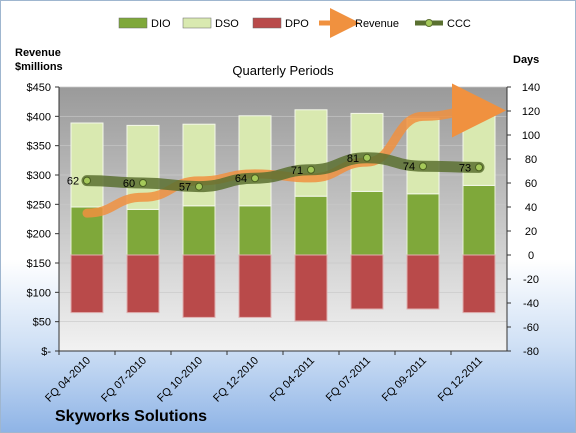 Image resolution: width=576 pixels, height=433 pixels. I want to click on ccc-data-label: 64, so click(241, 179).